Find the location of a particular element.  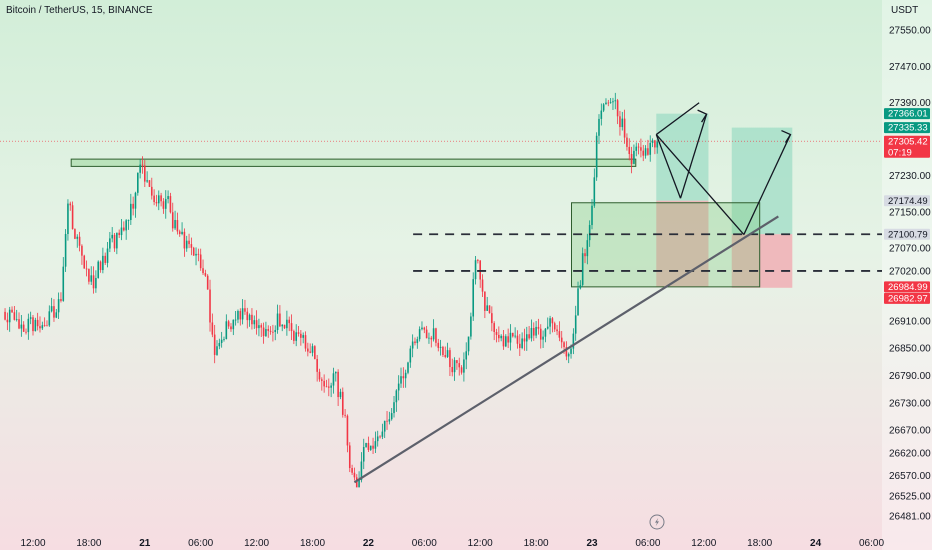

supply-zone-rectangle is located at coordinates (353, 162).